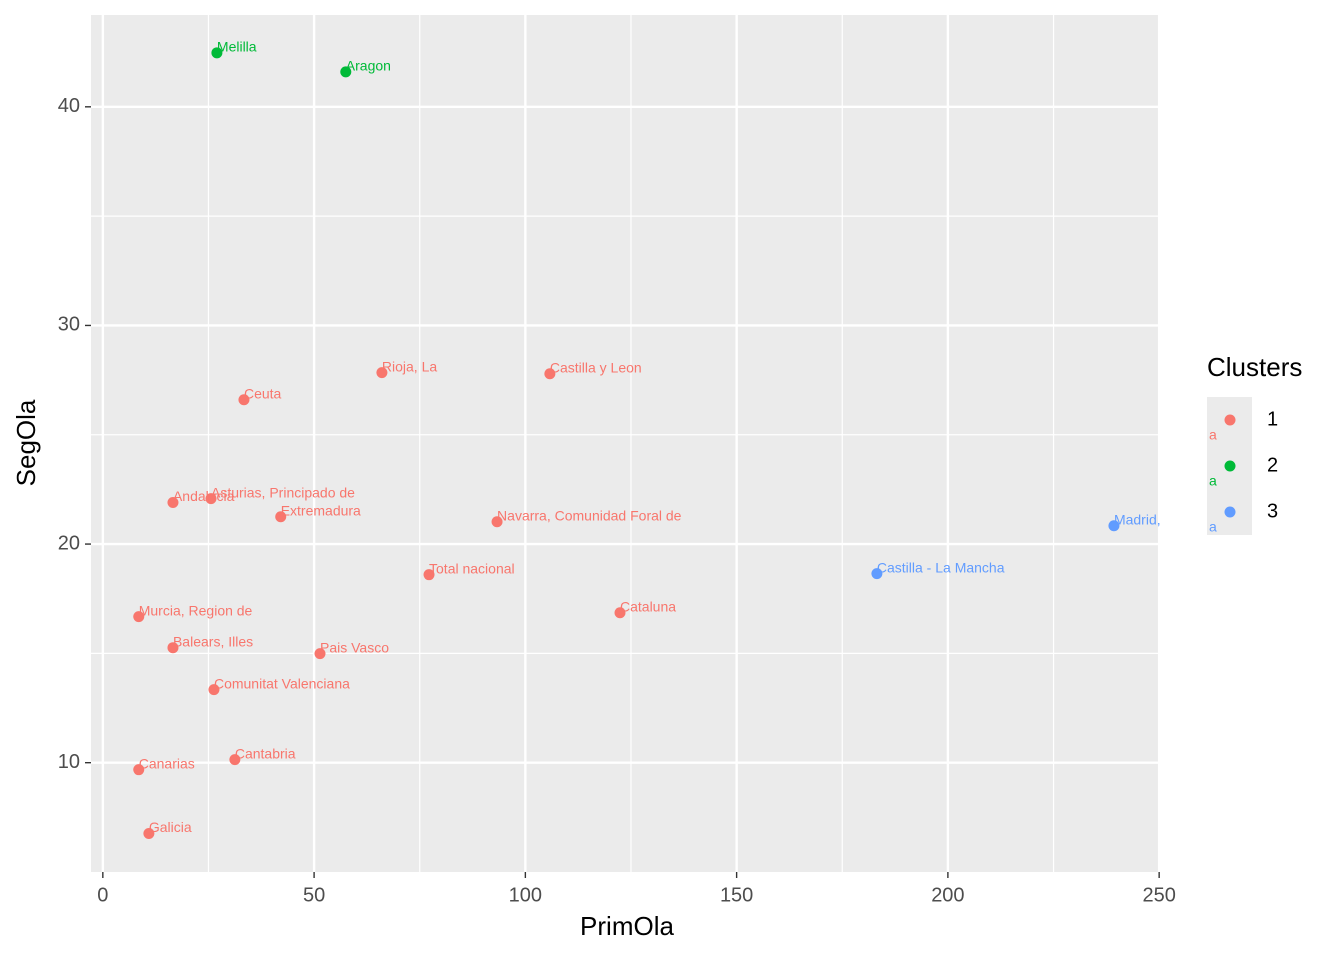  What do you see at coordinates (589, 515) in the screenshot?
I see `point-label: Navarra, Comunidad Foral de` at bounding box center [589, 515].